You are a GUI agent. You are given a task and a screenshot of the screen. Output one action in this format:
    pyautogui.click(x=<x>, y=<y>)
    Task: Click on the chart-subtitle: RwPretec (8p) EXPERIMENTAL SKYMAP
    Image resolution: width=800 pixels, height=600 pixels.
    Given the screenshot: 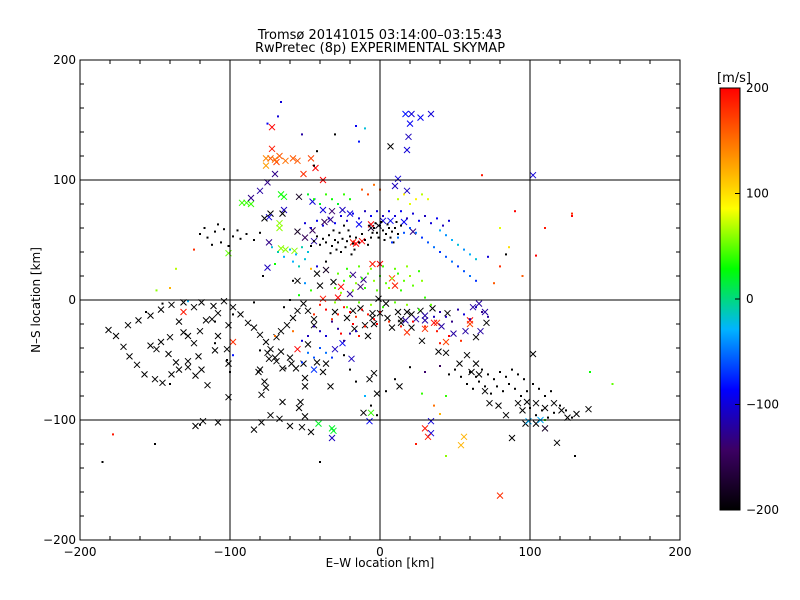 What is the action you would take?
    pyautogui.click(x=380, y=48)
    